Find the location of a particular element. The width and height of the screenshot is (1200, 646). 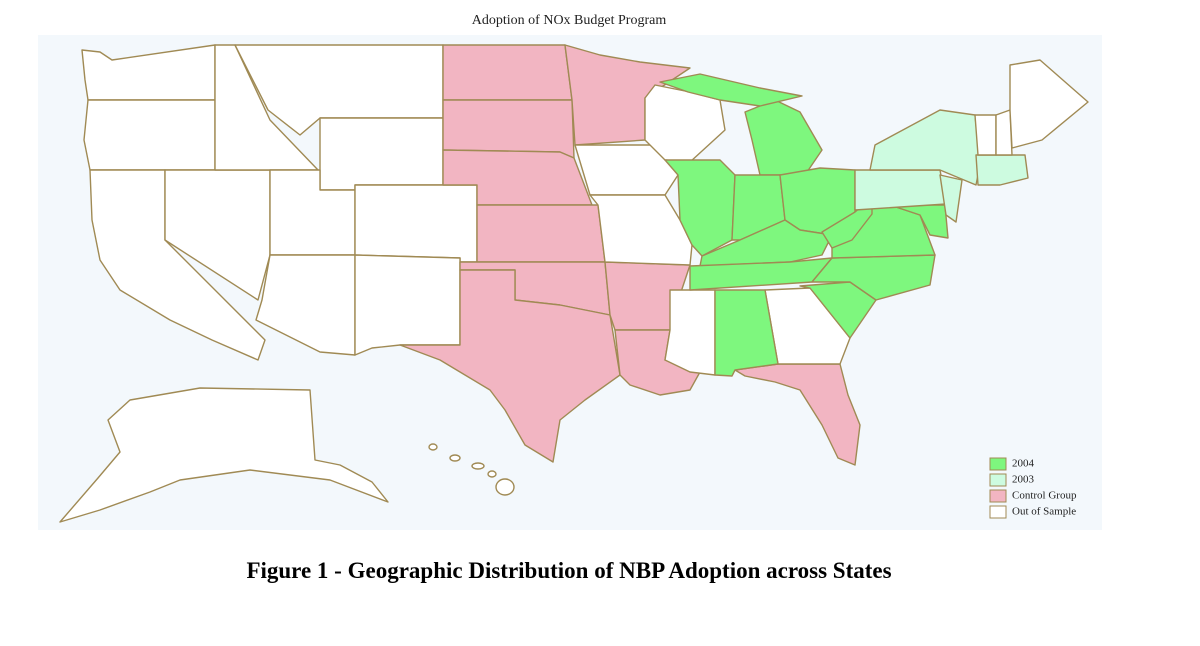

legend-label: Control Group is located at coordinates (1044, 496).